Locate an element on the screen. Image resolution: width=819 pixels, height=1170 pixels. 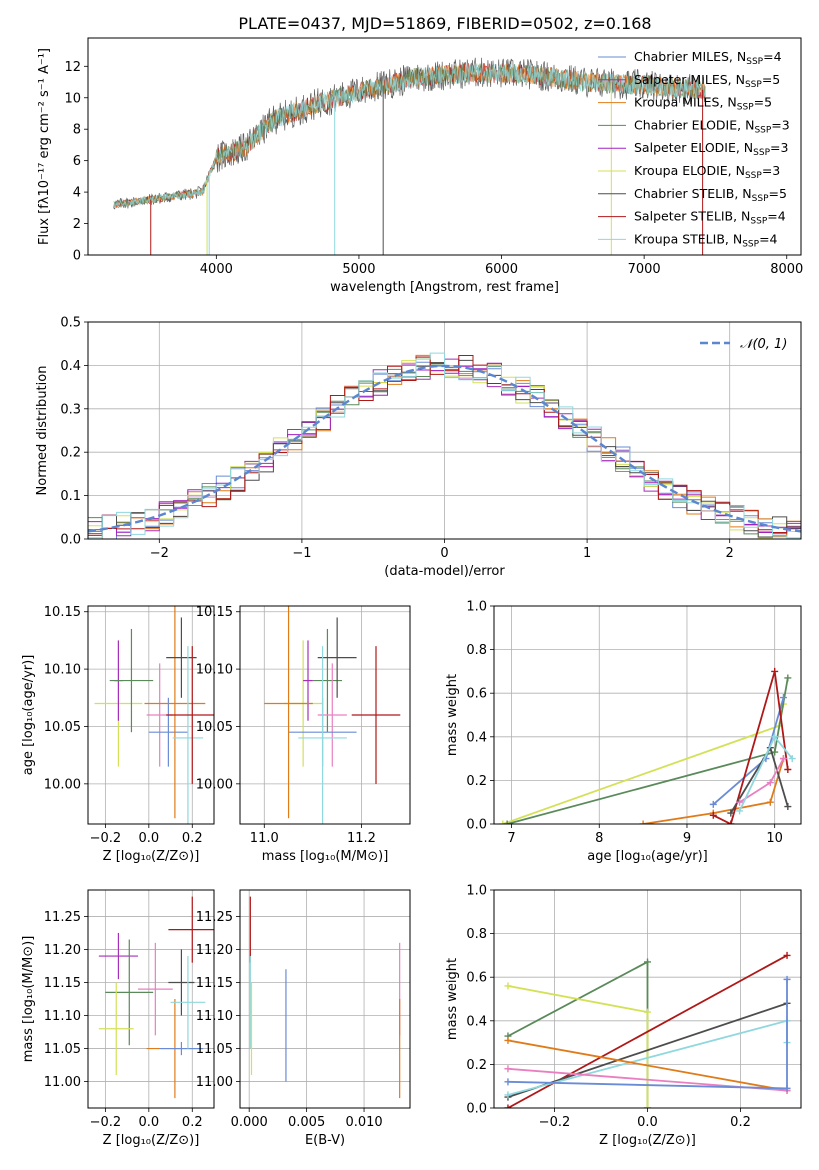
x-tick-label: 6000 is located at coordinates (501, 269).